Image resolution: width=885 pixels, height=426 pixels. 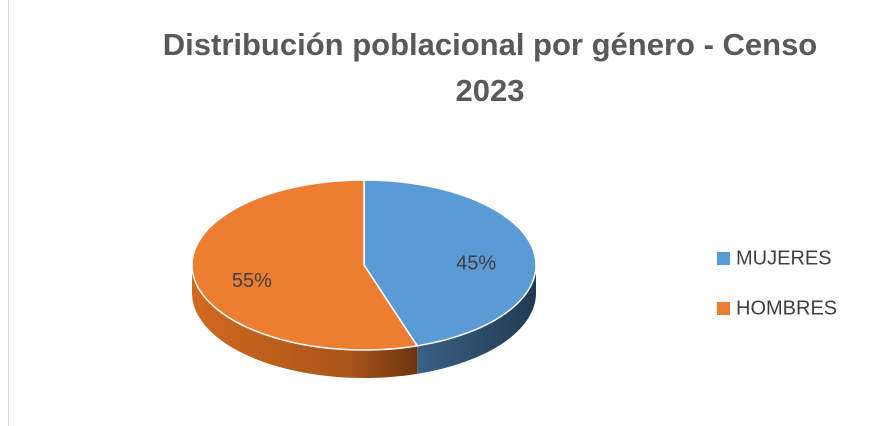 What do you see at coordinates (476, 264) in the screenshot?
I see `data-label: 45%` at bounding box center [476, 264].